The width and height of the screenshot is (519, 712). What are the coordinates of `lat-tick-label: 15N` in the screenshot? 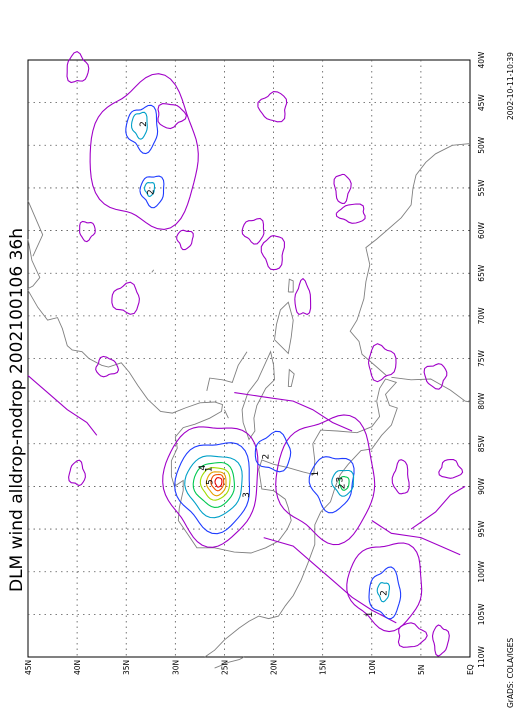 It's located at (323, 667).